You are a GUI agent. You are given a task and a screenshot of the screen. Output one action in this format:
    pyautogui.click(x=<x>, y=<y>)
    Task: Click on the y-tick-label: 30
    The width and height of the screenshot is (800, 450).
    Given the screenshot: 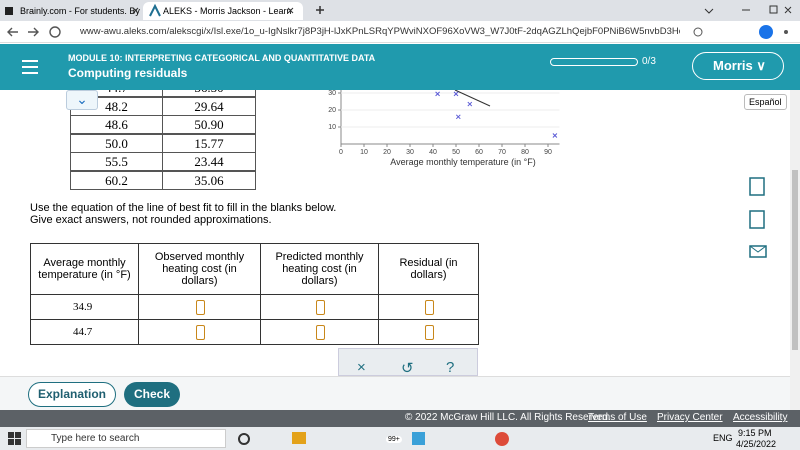 What is the action you would take?
    pyautogui.click(x=332, y=93)
    